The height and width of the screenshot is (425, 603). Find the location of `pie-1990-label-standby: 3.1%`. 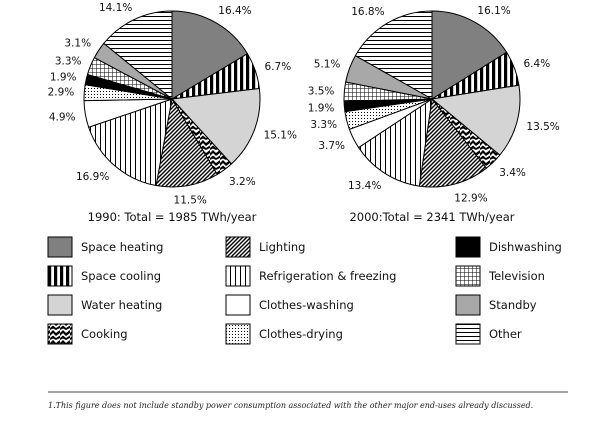

pie-1990-label-standby: 3.1% is located at coordinates (77, 44).